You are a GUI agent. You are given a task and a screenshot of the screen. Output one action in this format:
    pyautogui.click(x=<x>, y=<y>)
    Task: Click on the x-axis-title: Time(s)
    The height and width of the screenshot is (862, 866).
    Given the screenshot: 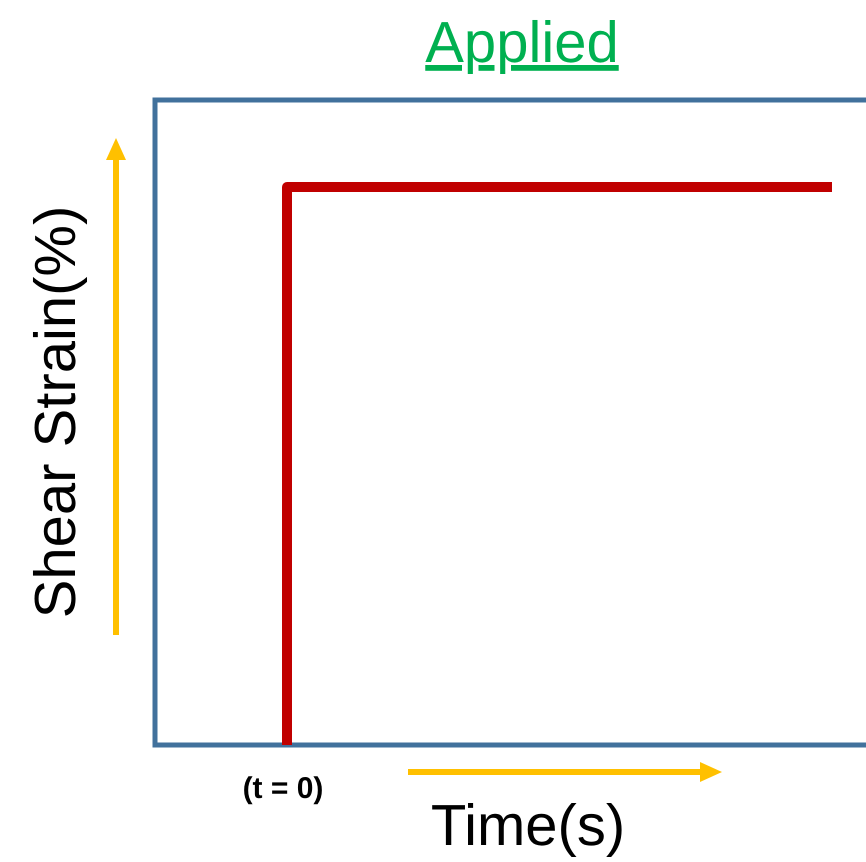 What is the action you would take?
    pyautogui.click(x=528, y=825)
    